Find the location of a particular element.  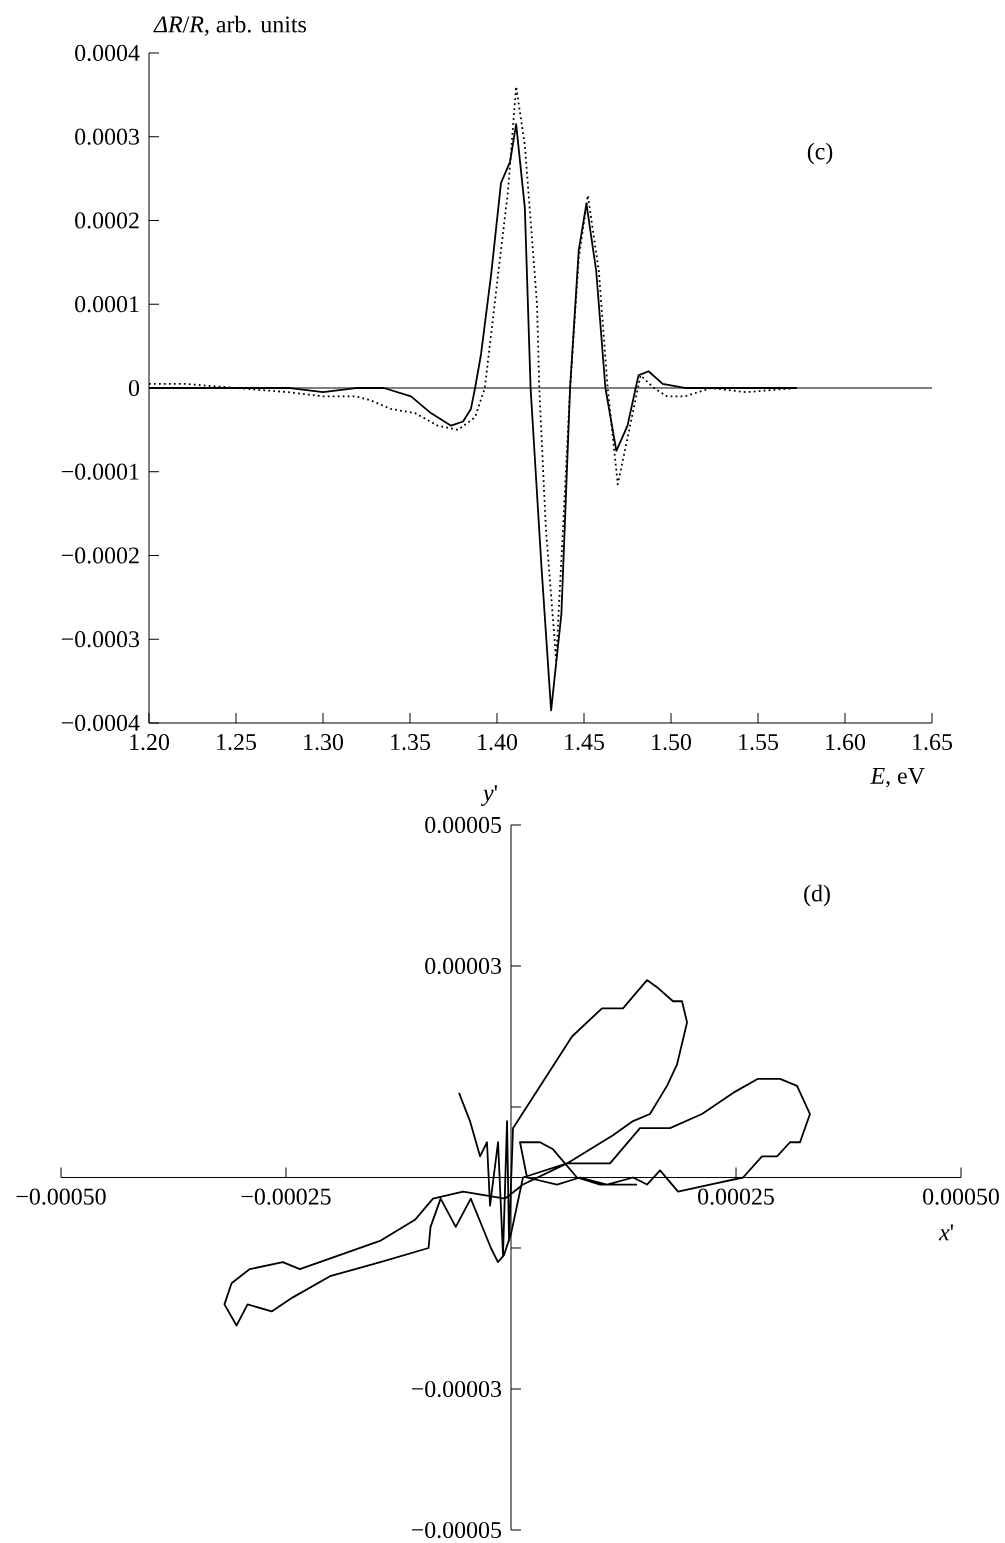

x-axis-title: E, eV is located at coordinates (897, 778).